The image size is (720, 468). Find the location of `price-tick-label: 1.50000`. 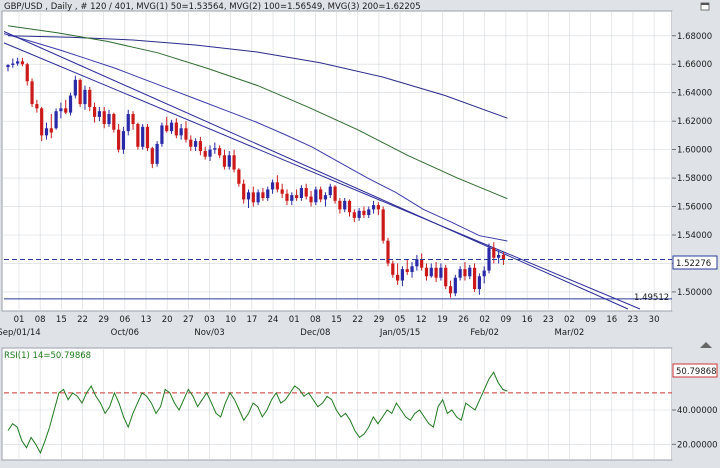

price-tick-label: 1.50000 is located at coordinates (694, 293).